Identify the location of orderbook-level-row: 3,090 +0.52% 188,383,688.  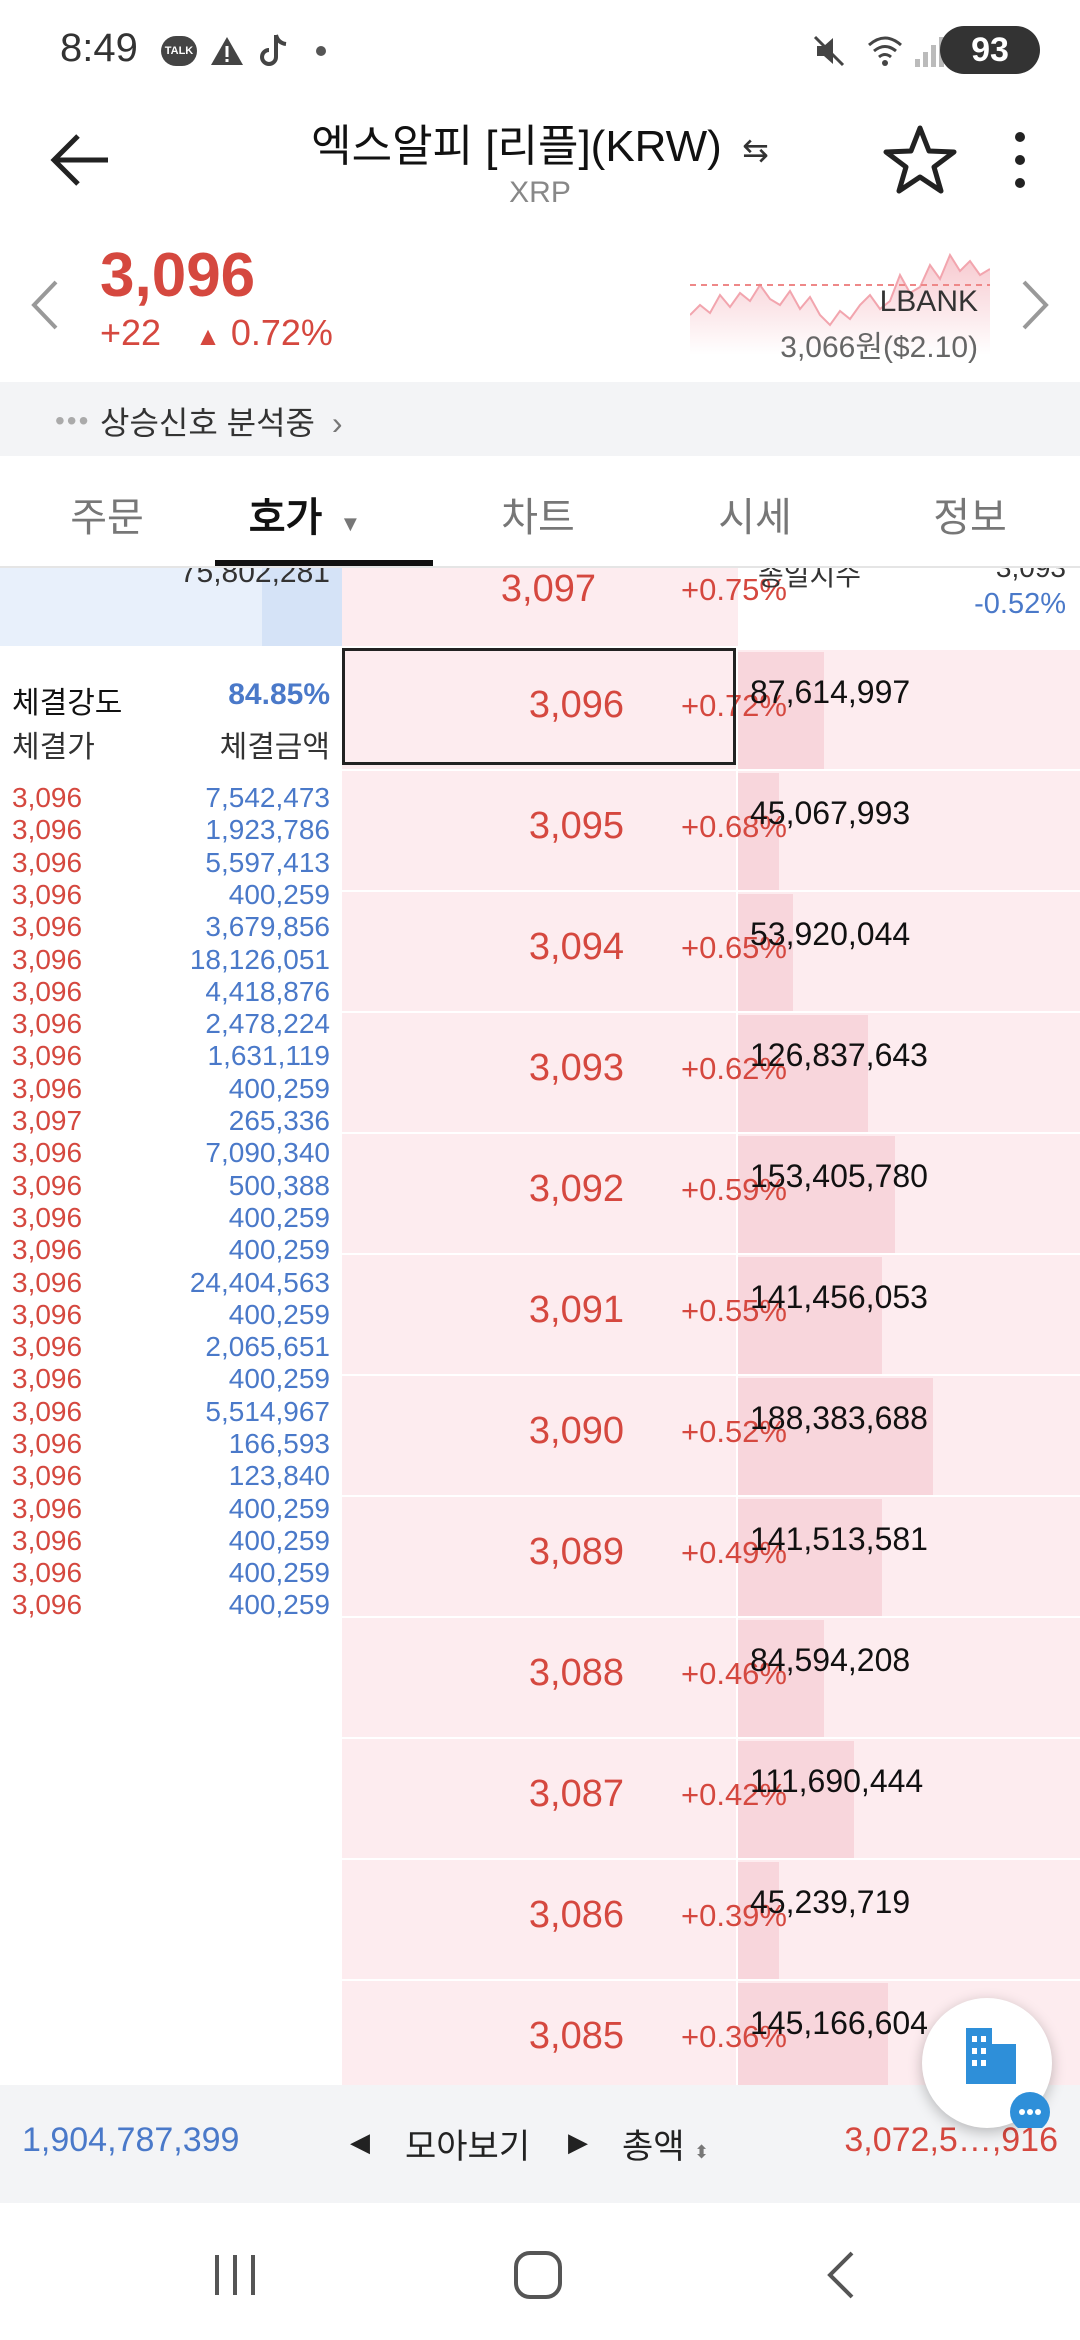
(711, 1435).